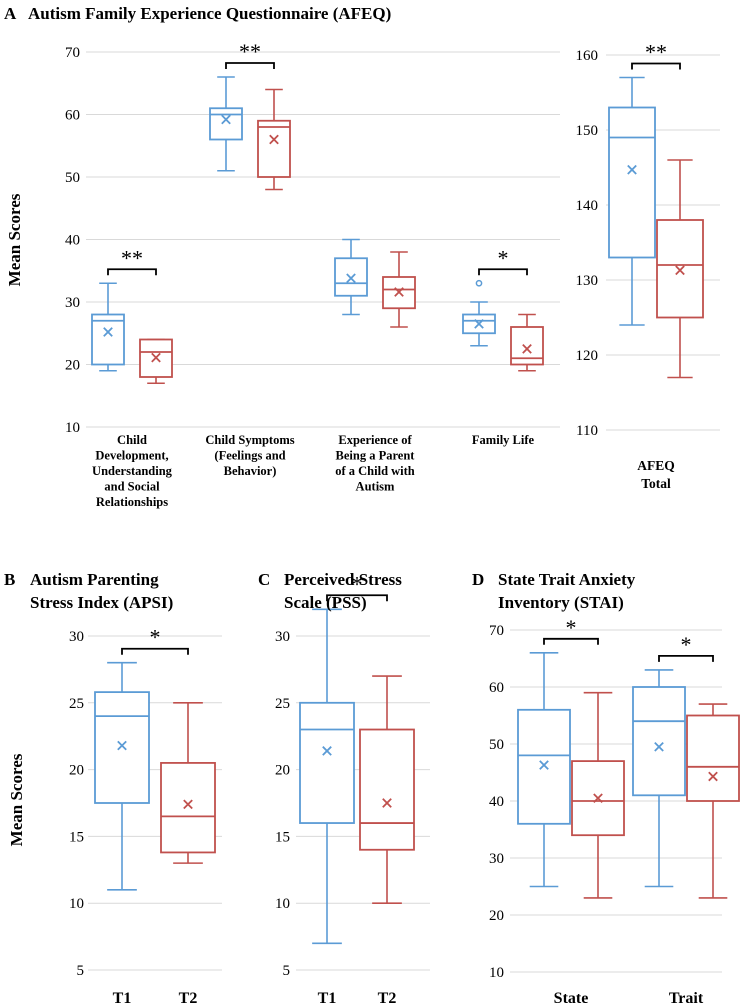 The height and width of the screenshot is (1008, 749). I want to click on panel-a-ylabel: Mean Scores, so click(14, 239).